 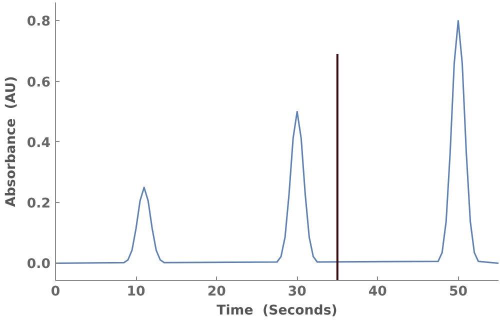 What do you see at coordinates (136, 292) in the screenshot?
I see `x-tick-label: 10` at bounding box center [136, 292].